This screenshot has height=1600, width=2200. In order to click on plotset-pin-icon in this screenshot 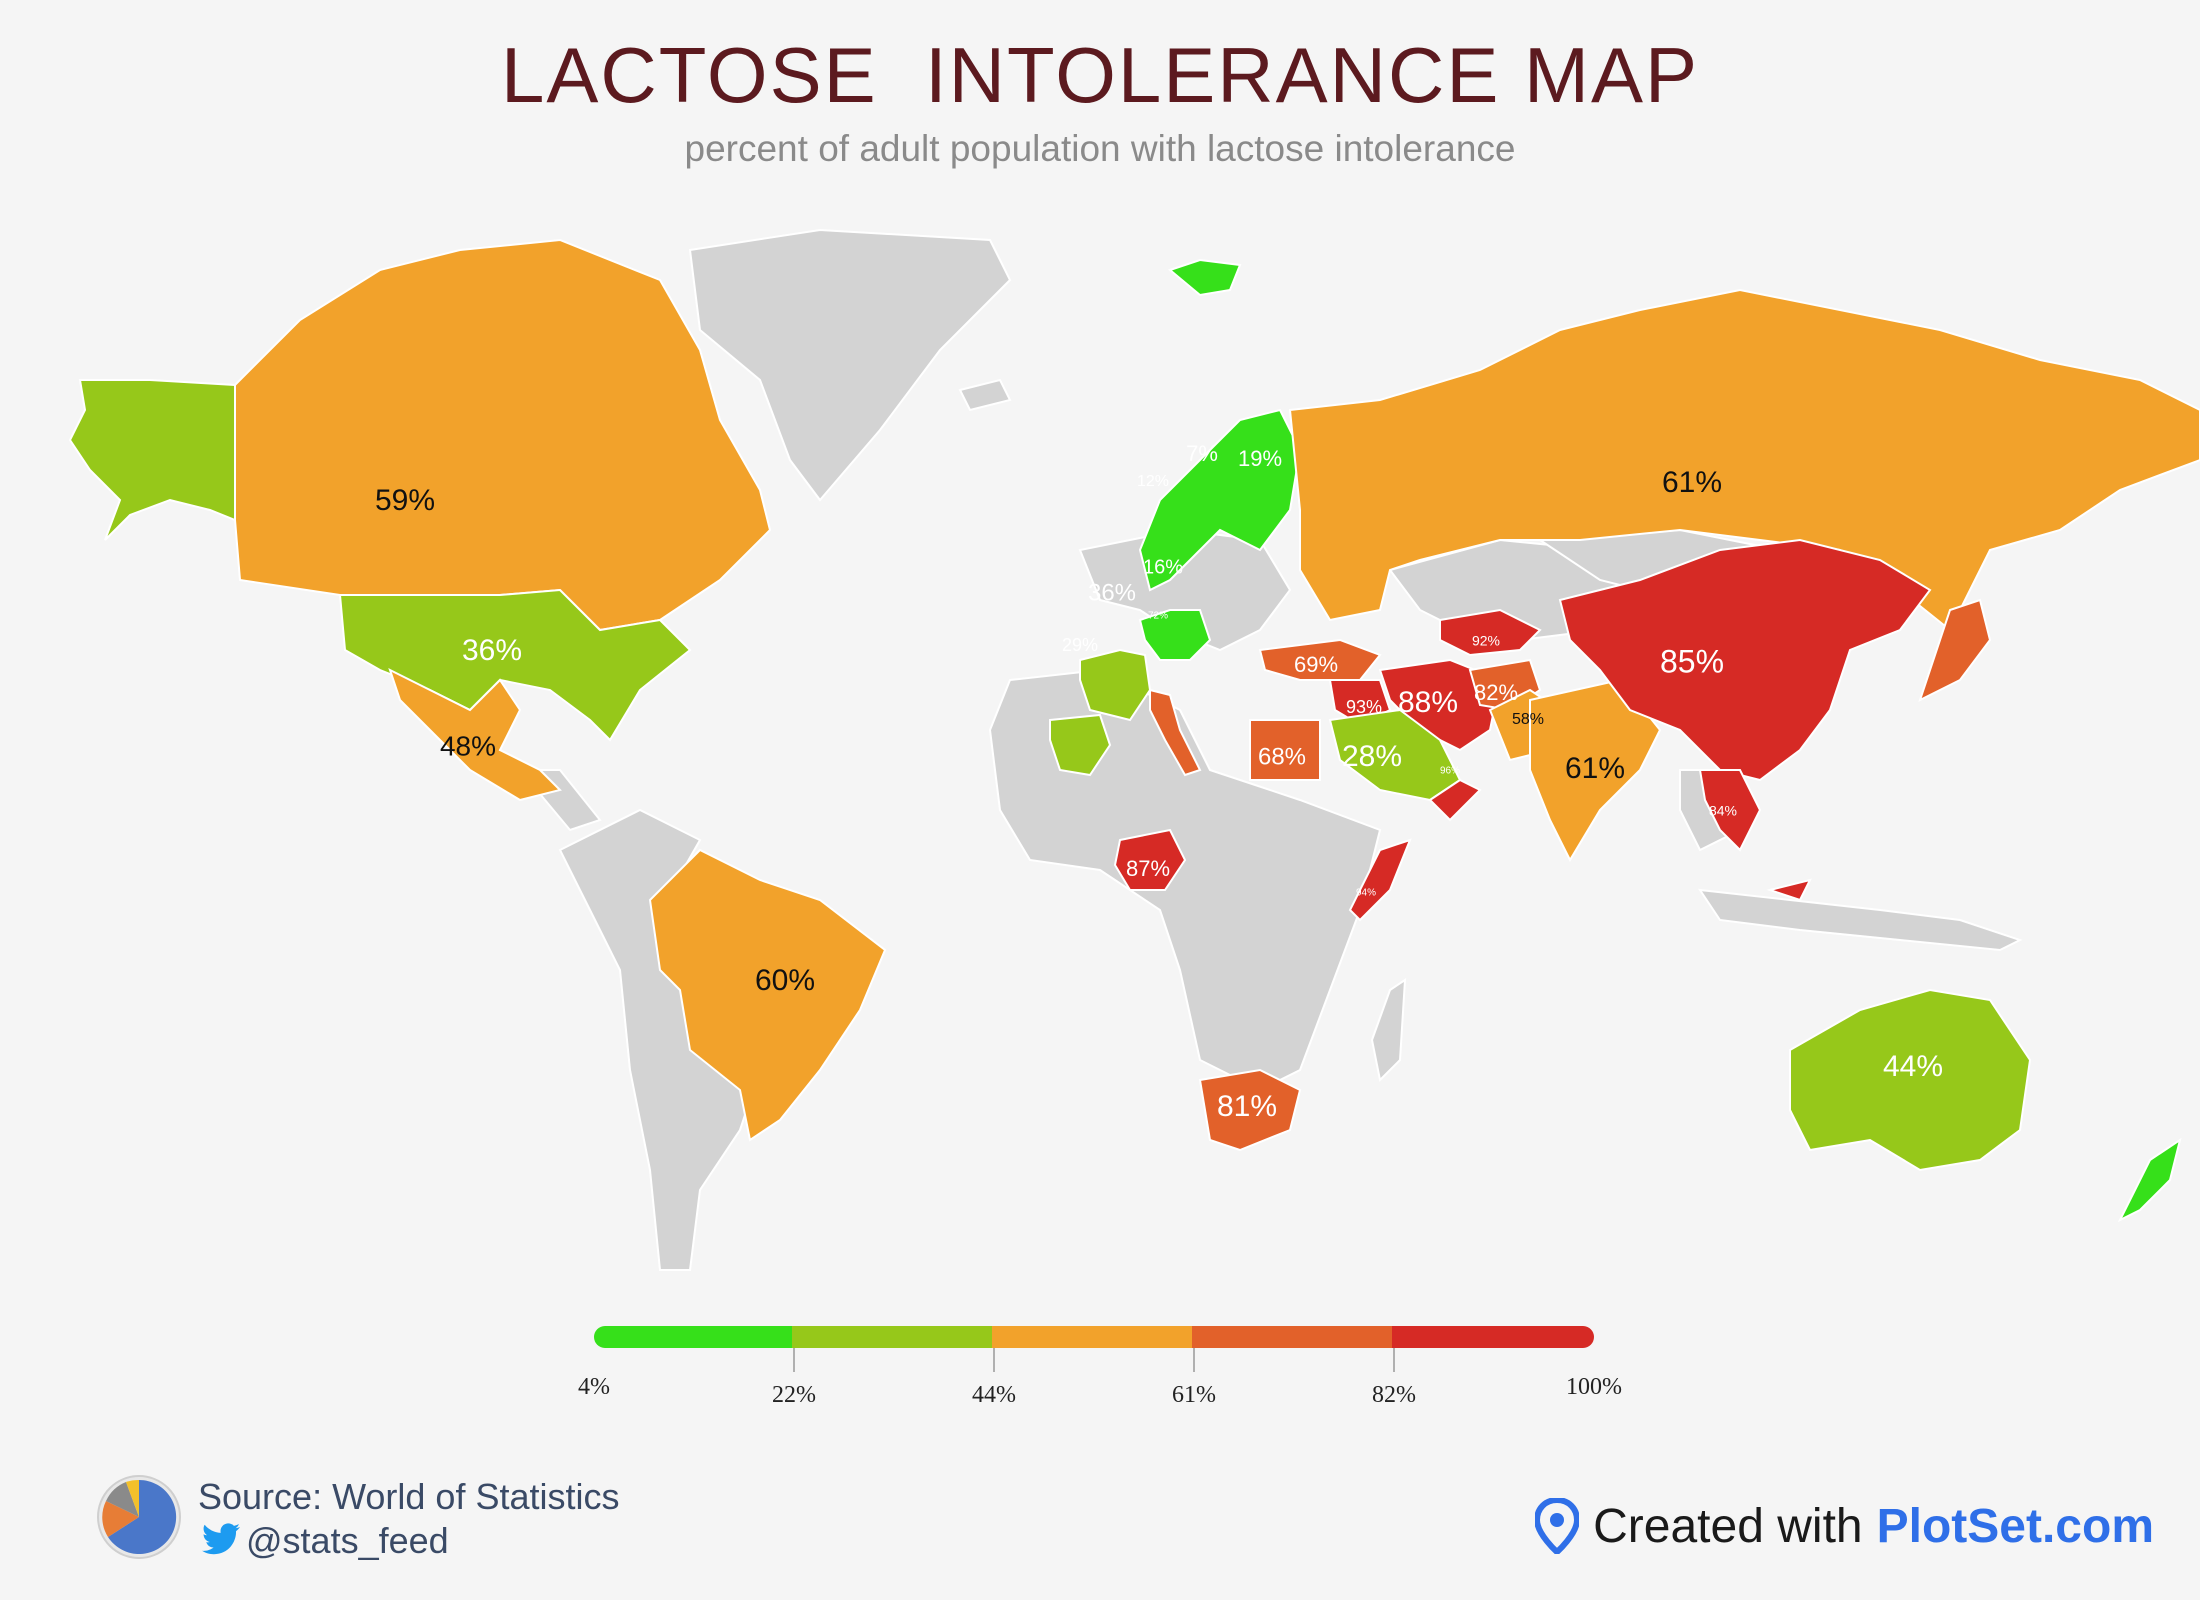, I will do `click(1557, 1526)`.